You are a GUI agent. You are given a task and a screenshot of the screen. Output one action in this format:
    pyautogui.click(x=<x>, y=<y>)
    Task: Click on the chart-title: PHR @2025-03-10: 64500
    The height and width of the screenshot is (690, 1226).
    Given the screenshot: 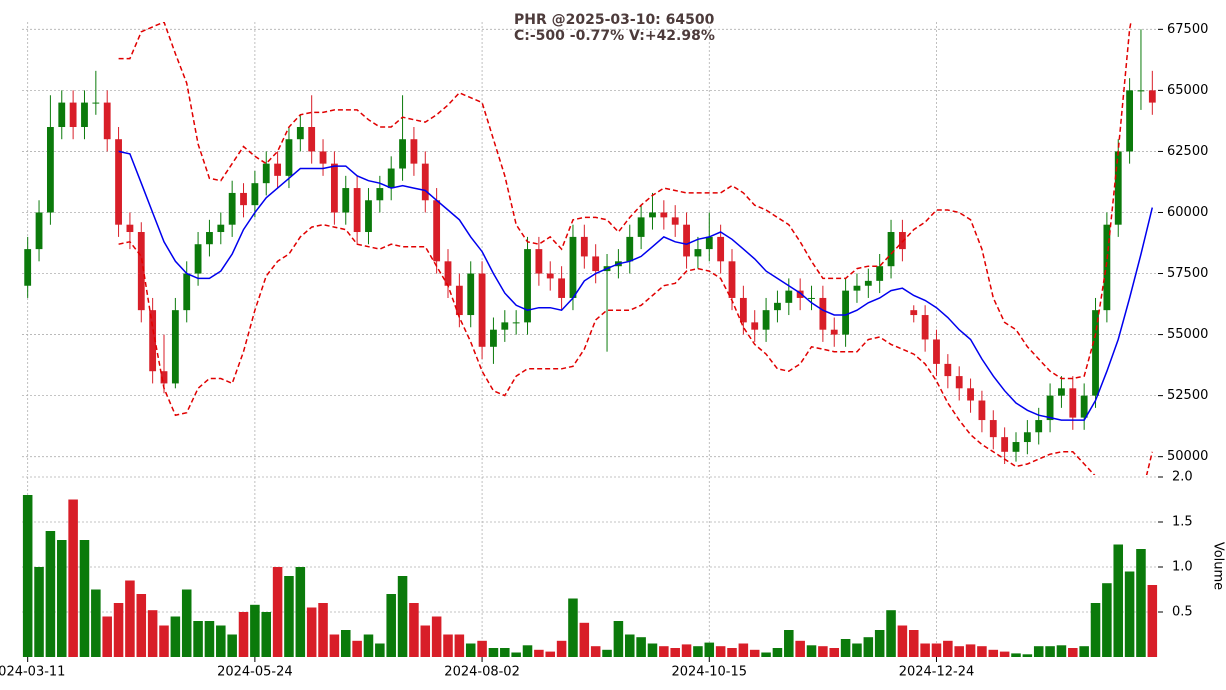 What is the action you would take?
    pyautogui.click(x=614, y=20)
    